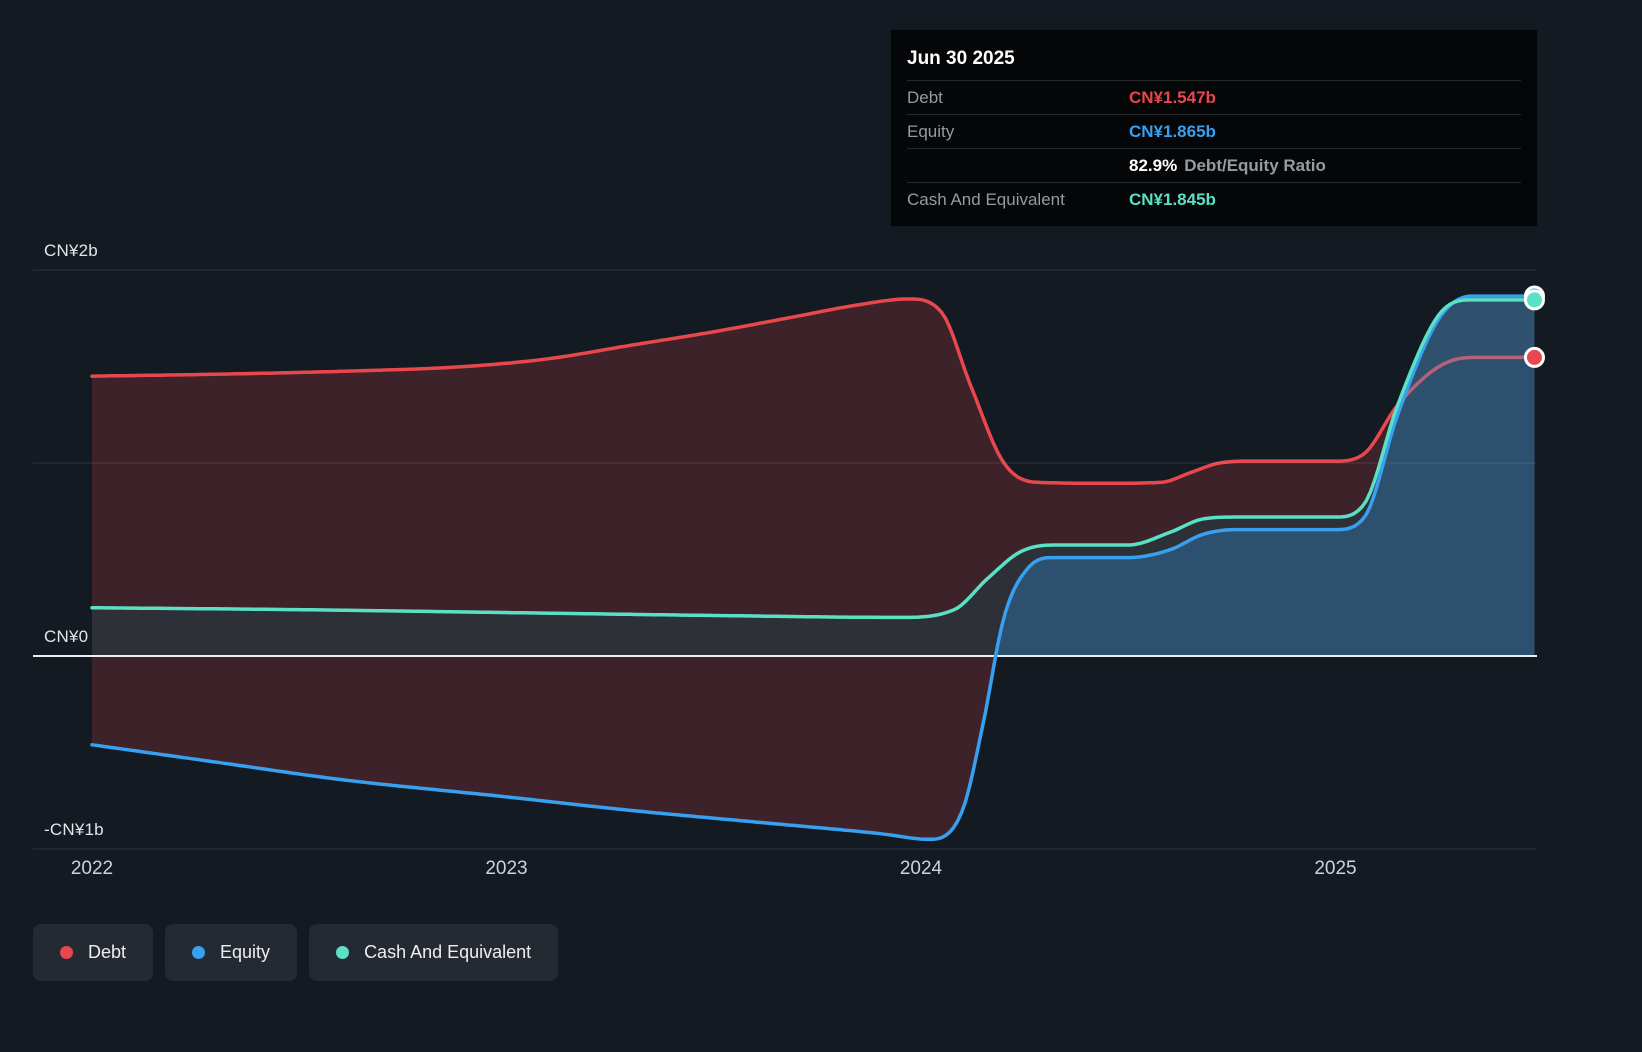 The width and height of the screenshot is (1642, 1052). Describe the element at coordinates (245, 952) in the screenshot. I see `legend-item-label: Equity` at that location.